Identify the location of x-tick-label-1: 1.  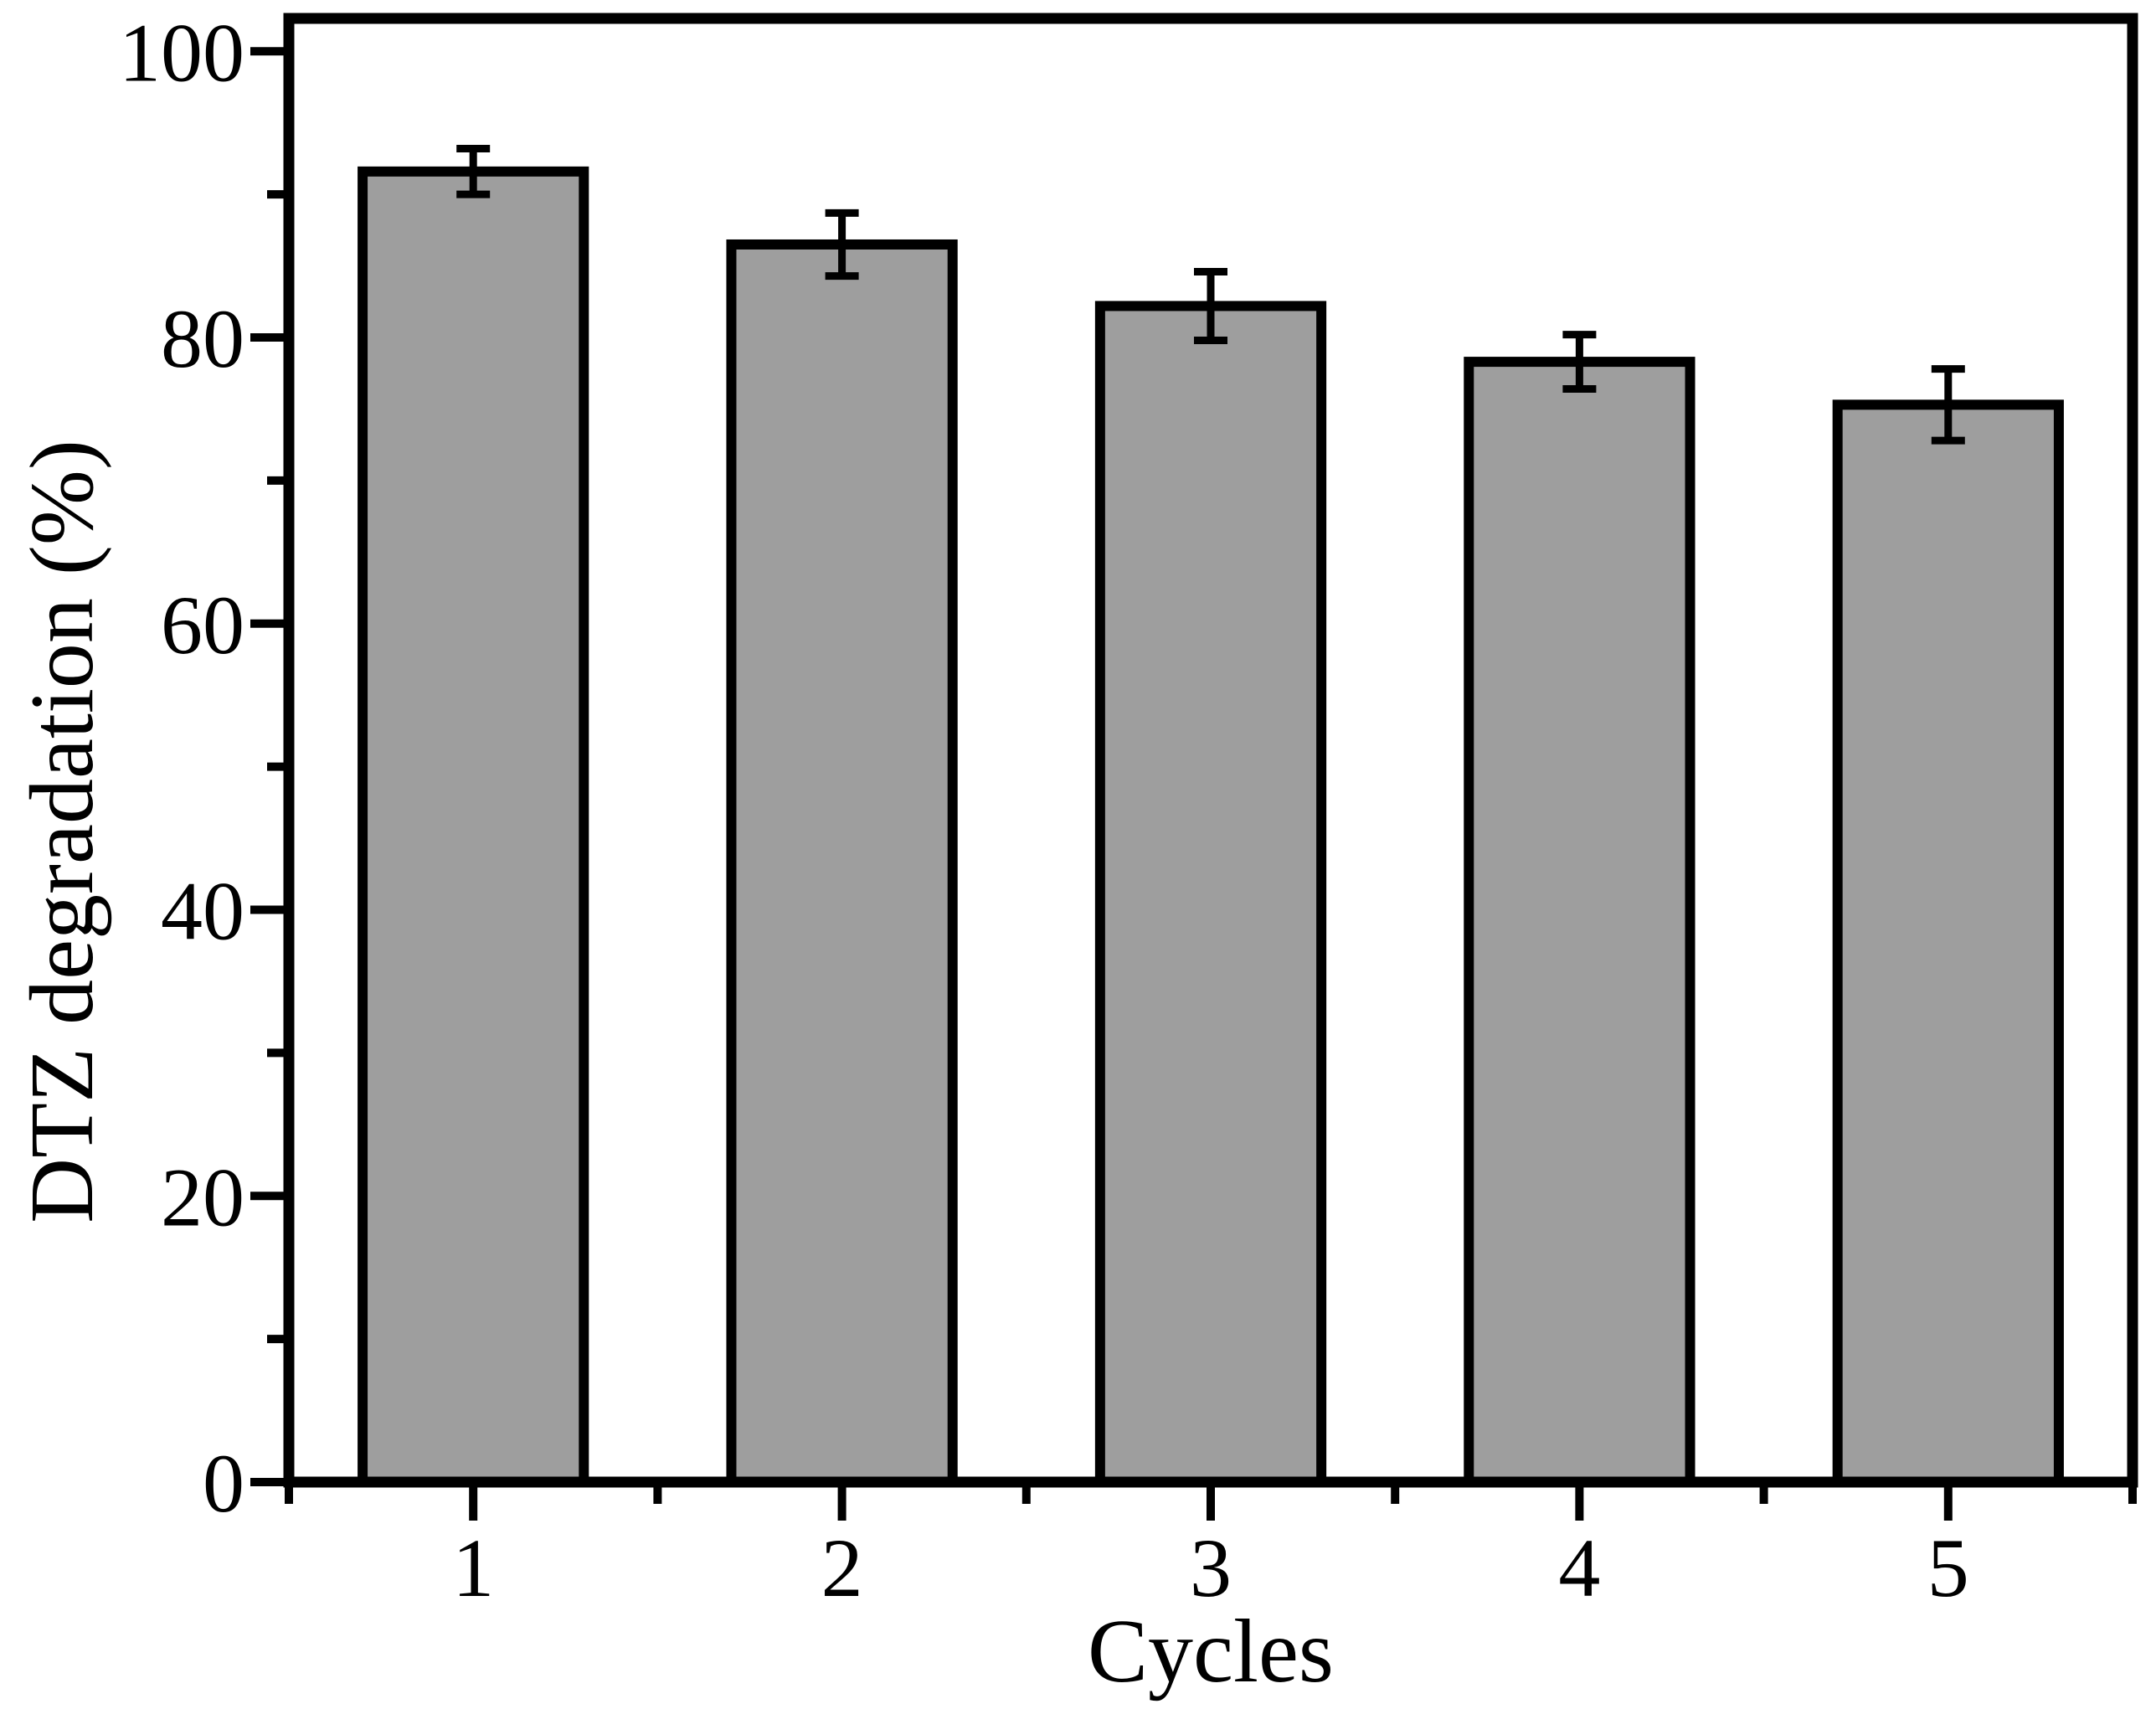
(473, 1568).